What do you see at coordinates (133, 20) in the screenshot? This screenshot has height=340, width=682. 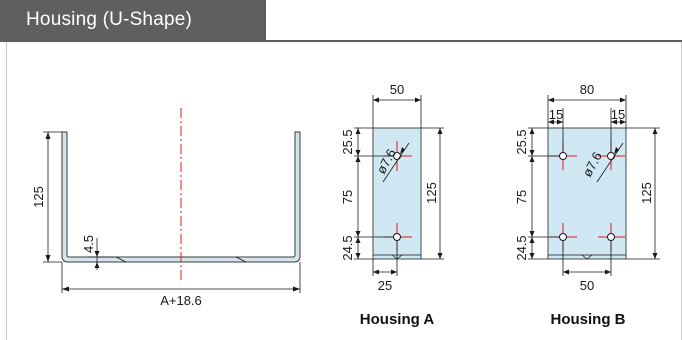 I see `section-title: Housing (U-Shape)` at bounding box center [133, 20].